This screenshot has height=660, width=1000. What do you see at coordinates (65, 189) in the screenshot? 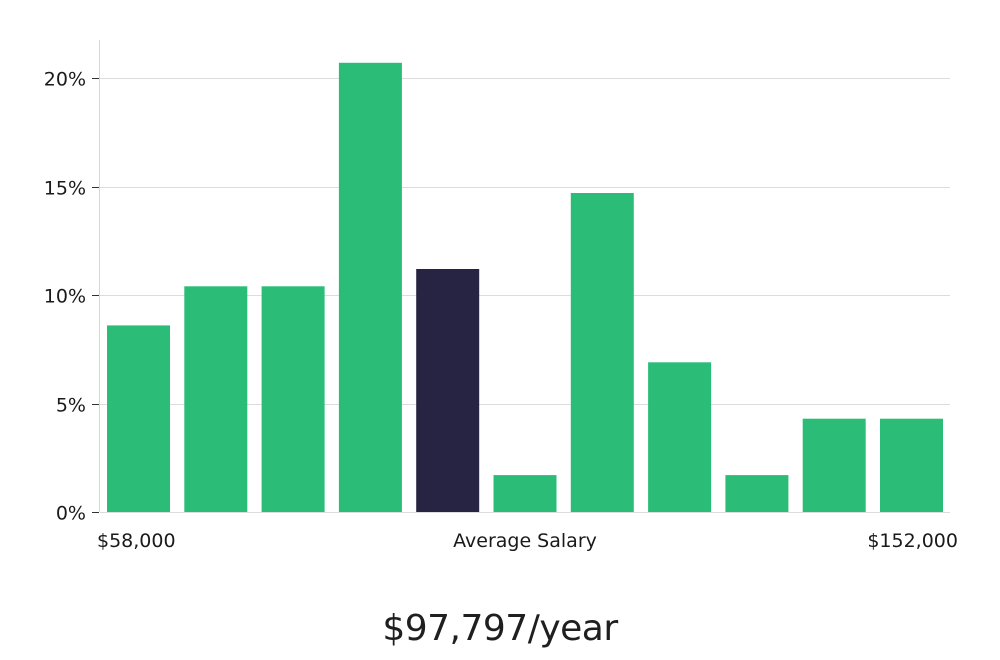
I see `y-tick-label: 15%` at bounding box center [65, 189].